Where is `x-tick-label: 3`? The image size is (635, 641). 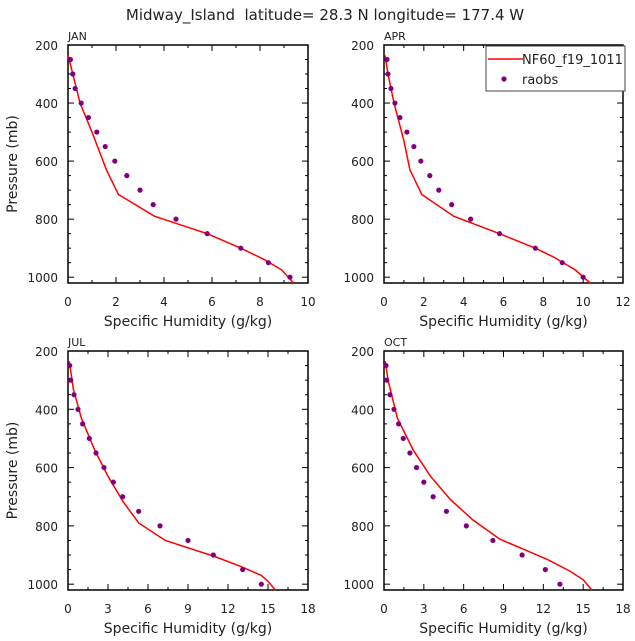 x-tick-label: 3 is located at coordinates (424, 609).